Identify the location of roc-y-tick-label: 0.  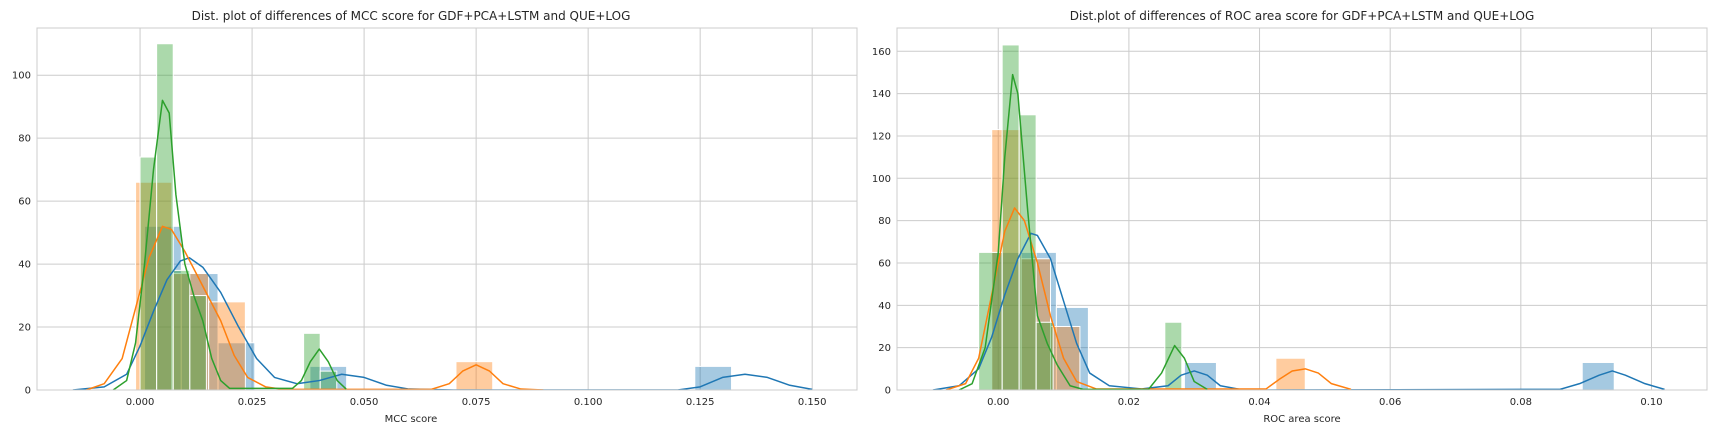
(888, 391).